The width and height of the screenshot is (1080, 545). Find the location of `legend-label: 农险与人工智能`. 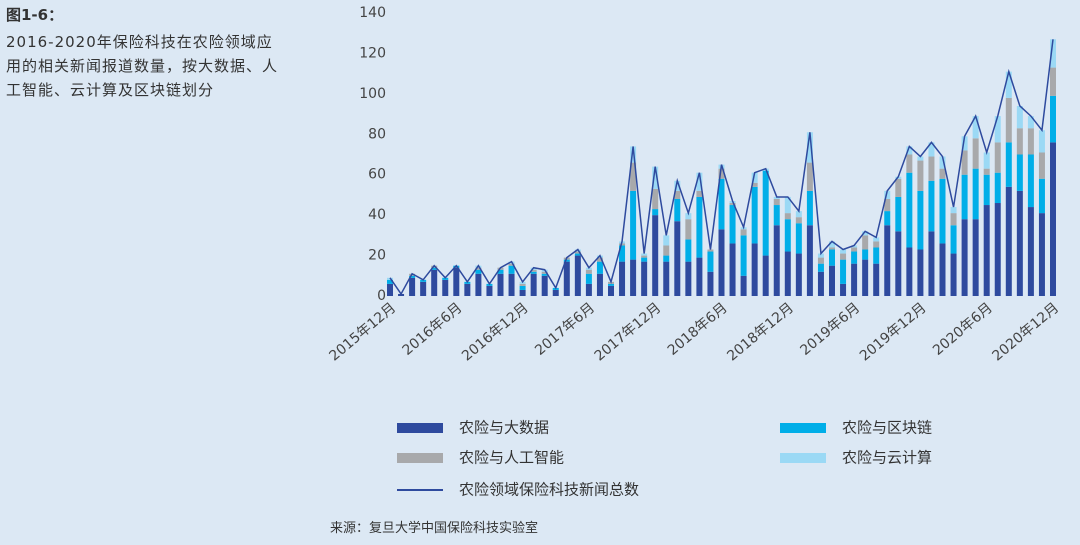

legend-label: 农险与人工智能 is located at coordinates (511, 458).